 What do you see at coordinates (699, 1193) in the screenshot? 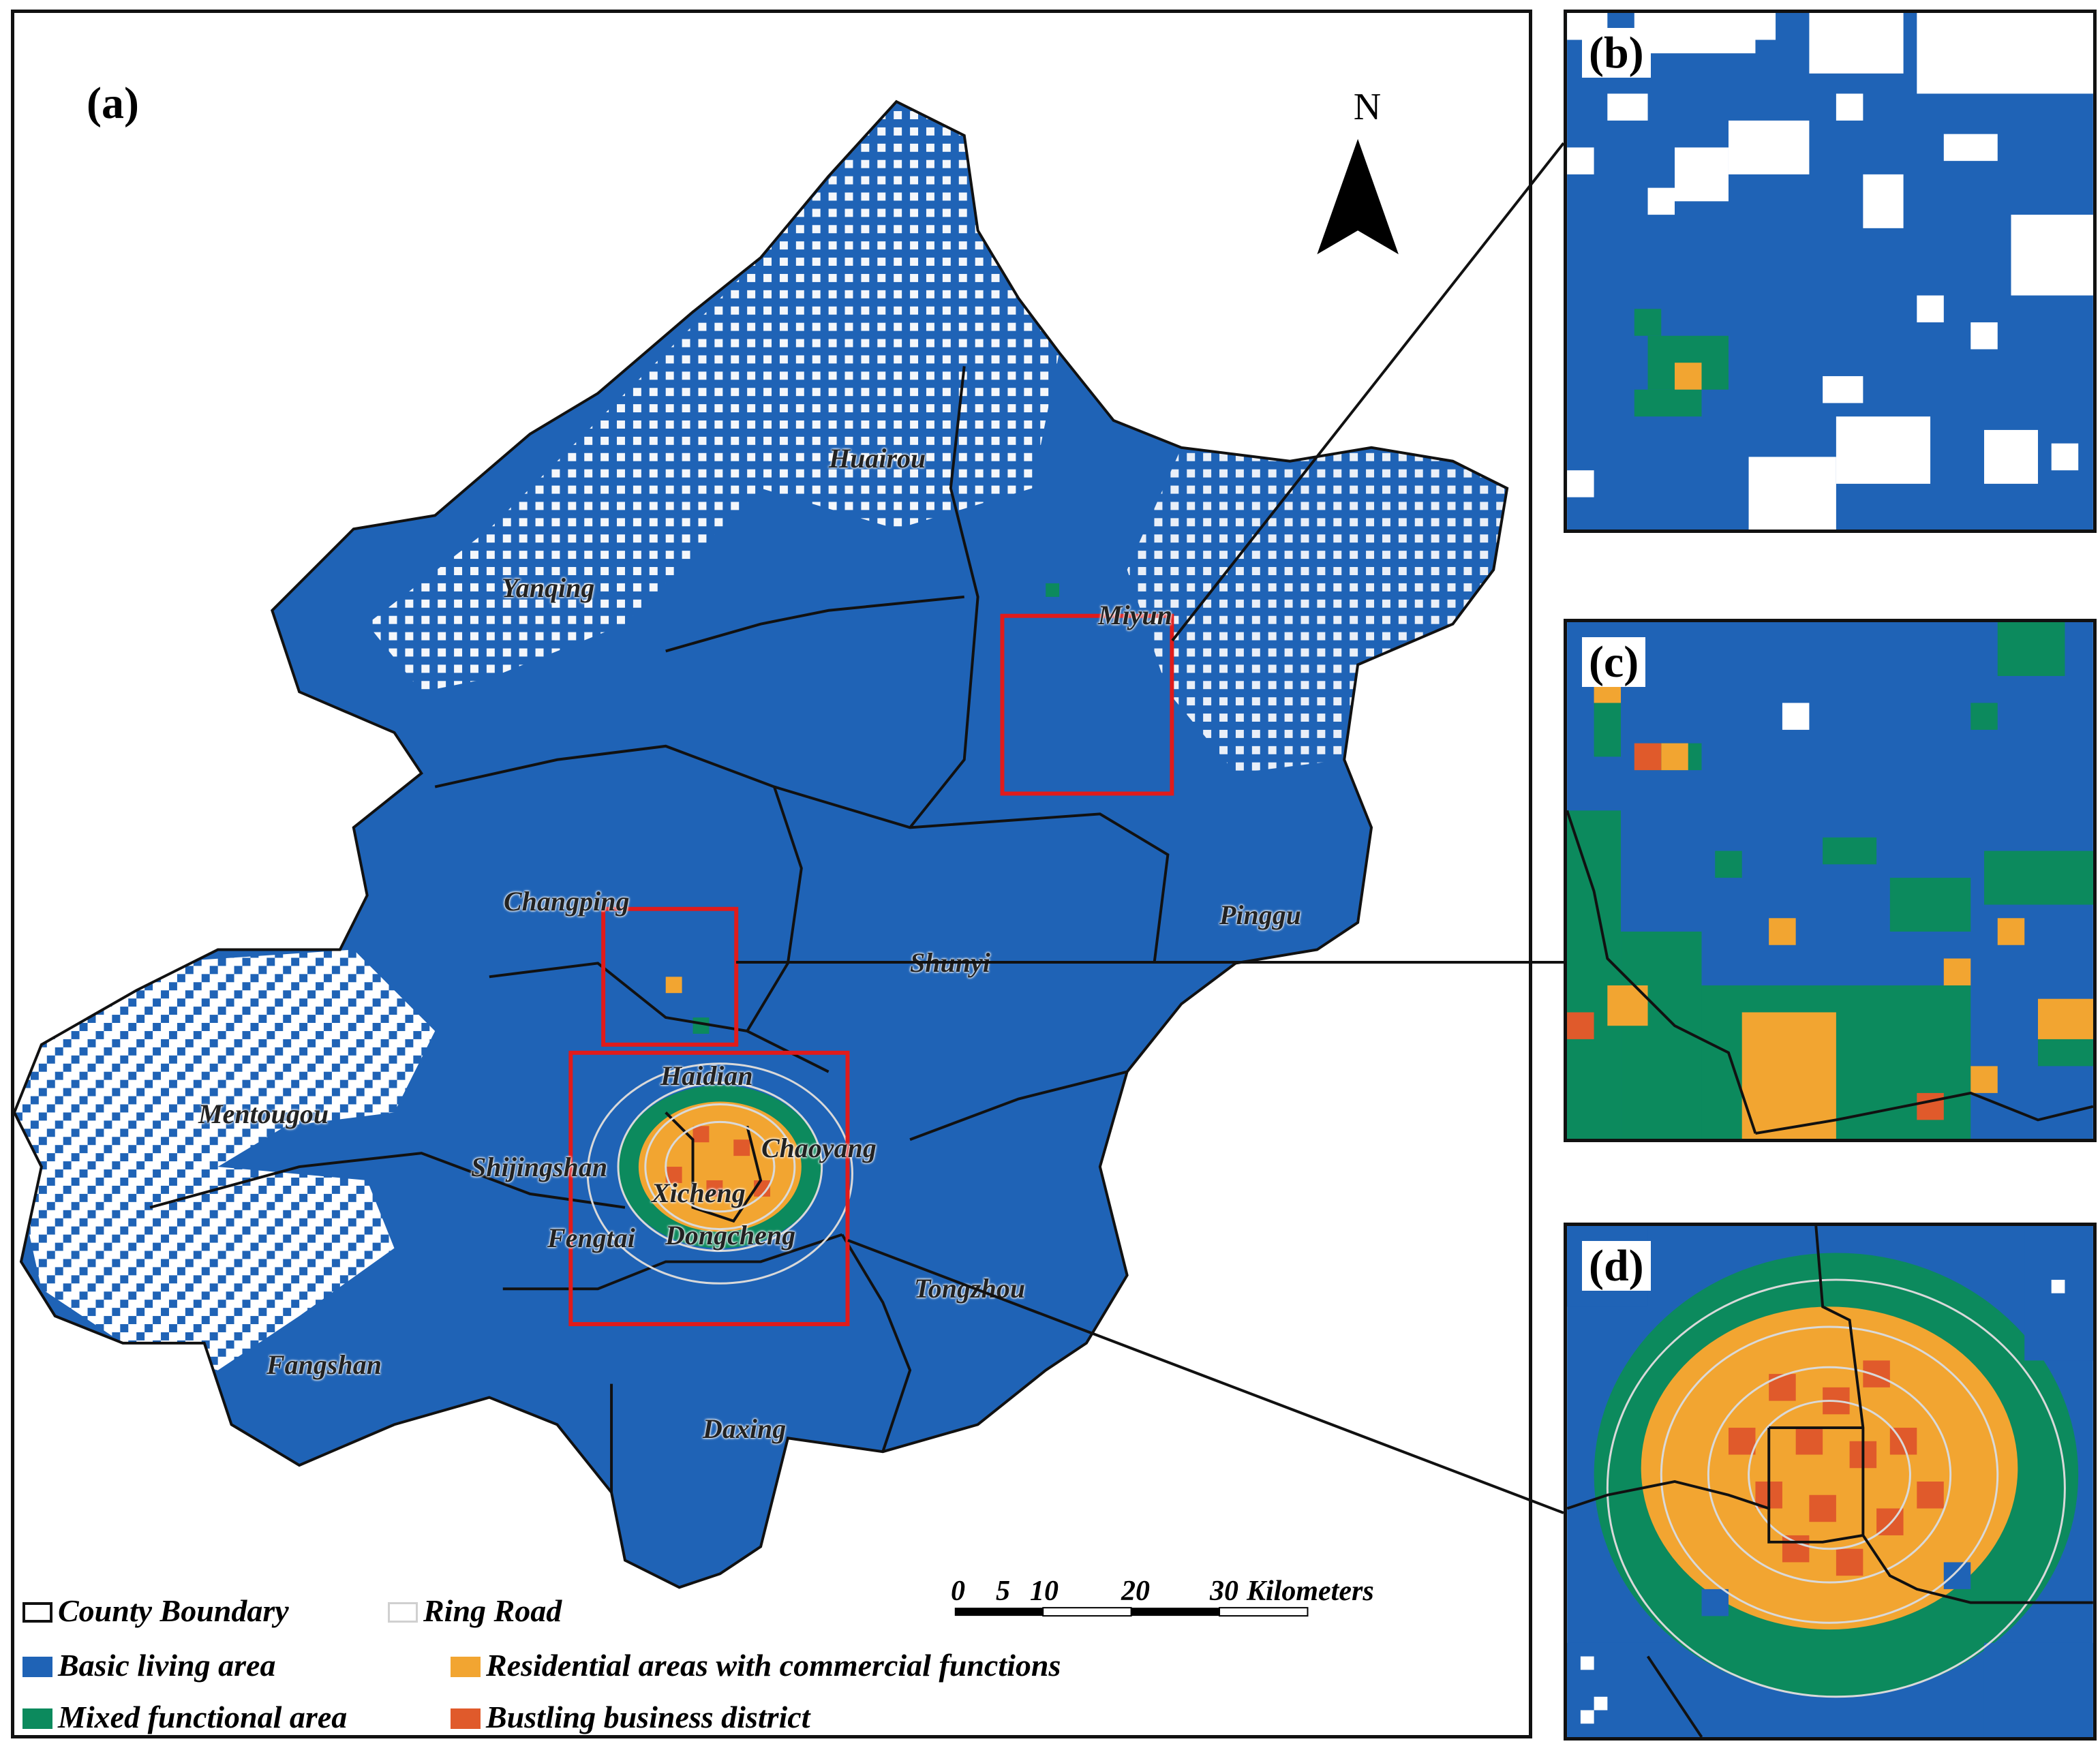
I see `district-label: Xicheng` at bounding box center [699, 1193].